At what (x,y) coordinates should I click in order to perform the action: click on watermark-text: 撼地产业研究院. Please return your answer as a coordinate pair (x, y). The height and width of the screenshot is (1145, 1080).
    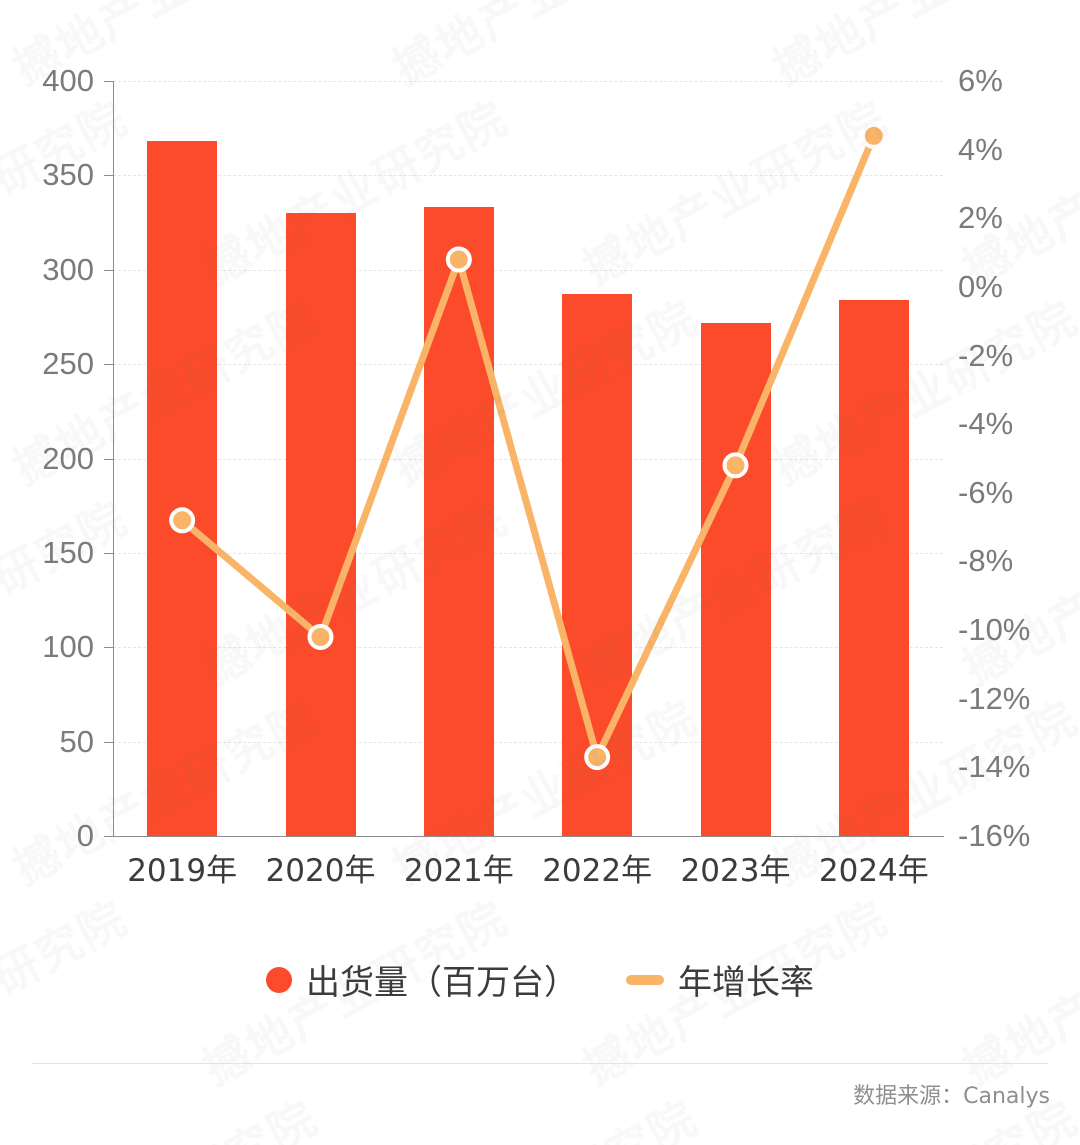
    Looking at the image, I should click on (544, 1113).